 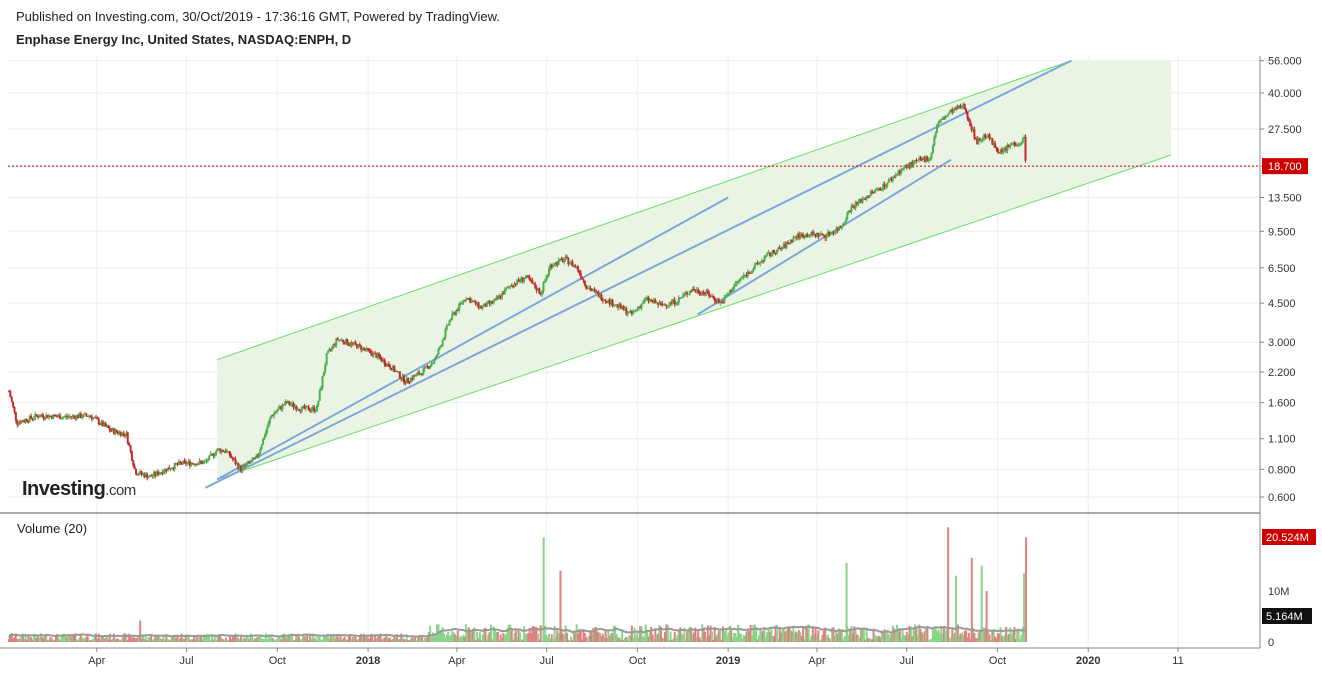 What do you see at coordinates (1177, 661) in the screenshot?
I see `time-tick-label: 11` at bounding box center [1177, 661].